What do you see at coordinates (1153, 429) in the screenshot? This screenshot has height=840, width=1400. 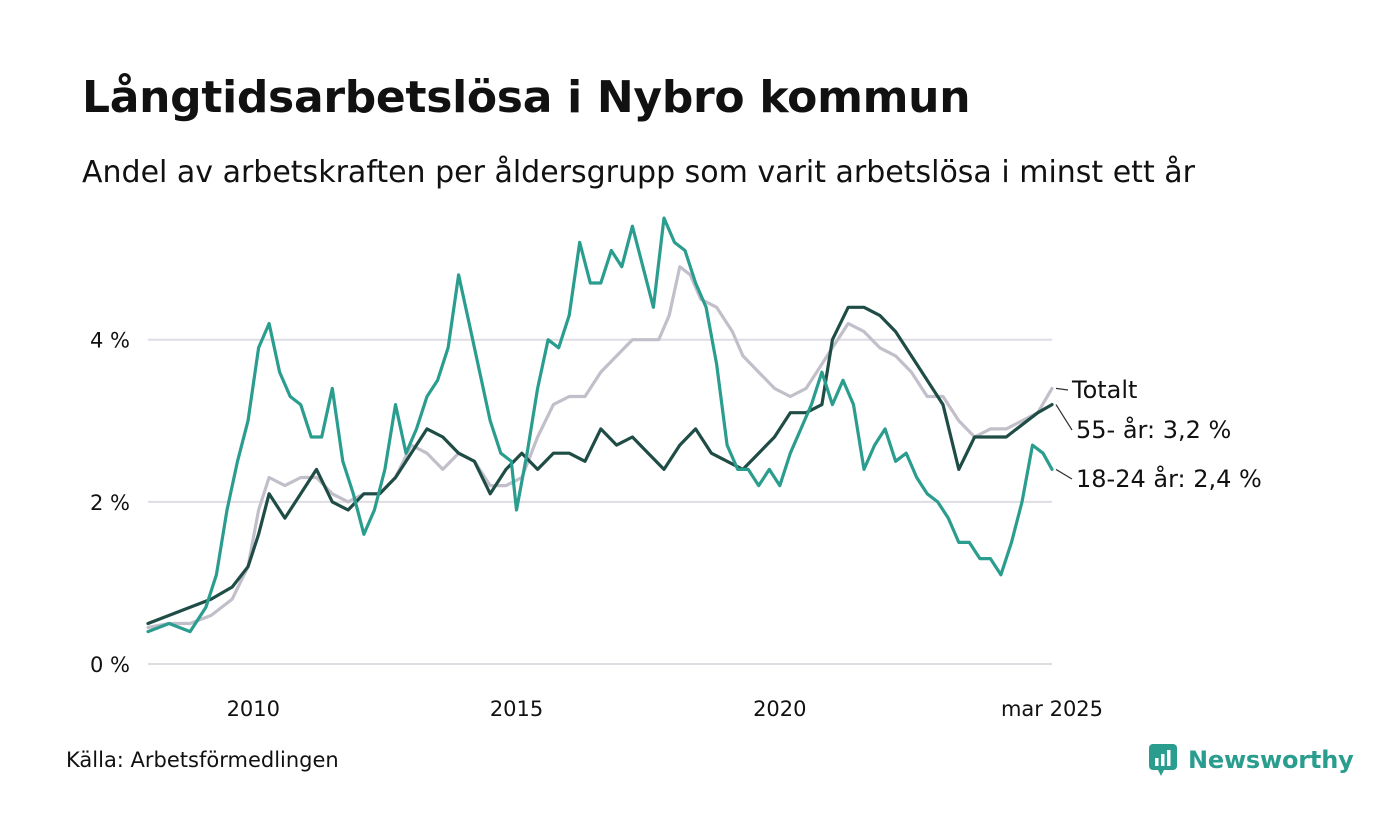 I see `series-end-label: 55- år: 3,2 %` at bounding box center [1153, 429].